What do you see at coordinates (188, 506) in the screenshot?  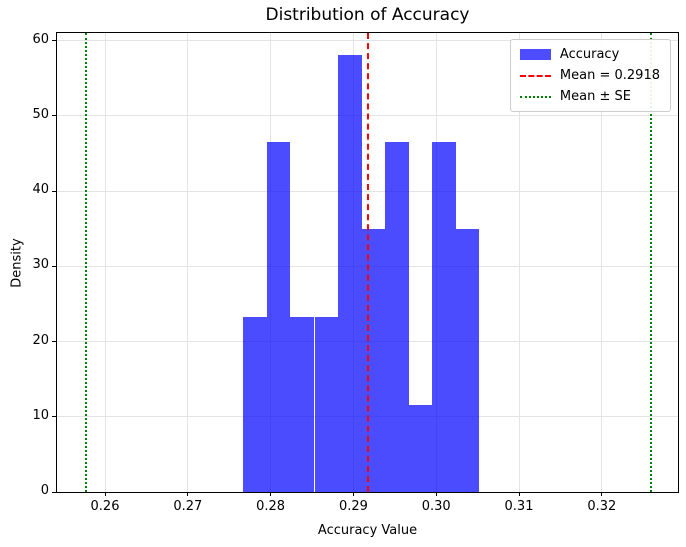 I see `x-tick-label: 0.27` at bounding box center [188, 506].